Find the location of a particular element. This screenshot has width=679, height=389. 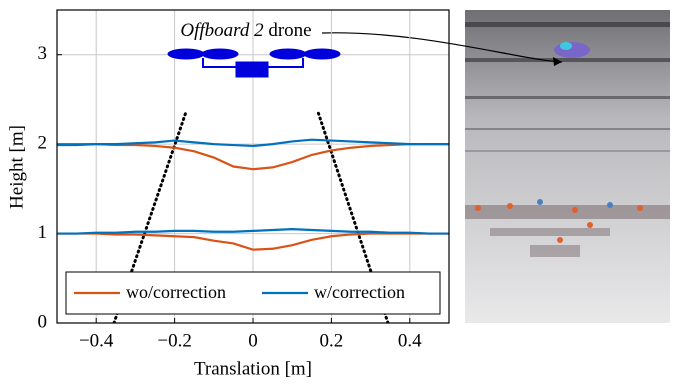

annotation: Offboard 2 drone is located at coordinates (245, 30).